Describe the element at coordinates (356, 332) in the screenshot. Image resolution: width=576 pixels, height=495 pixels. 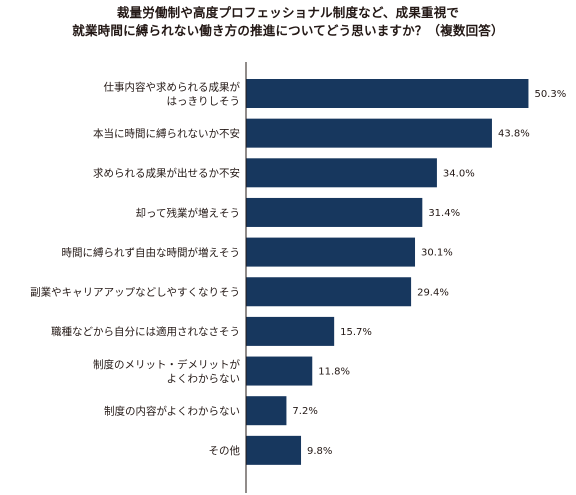
I see `value-label-7: 15.7%` at that location.